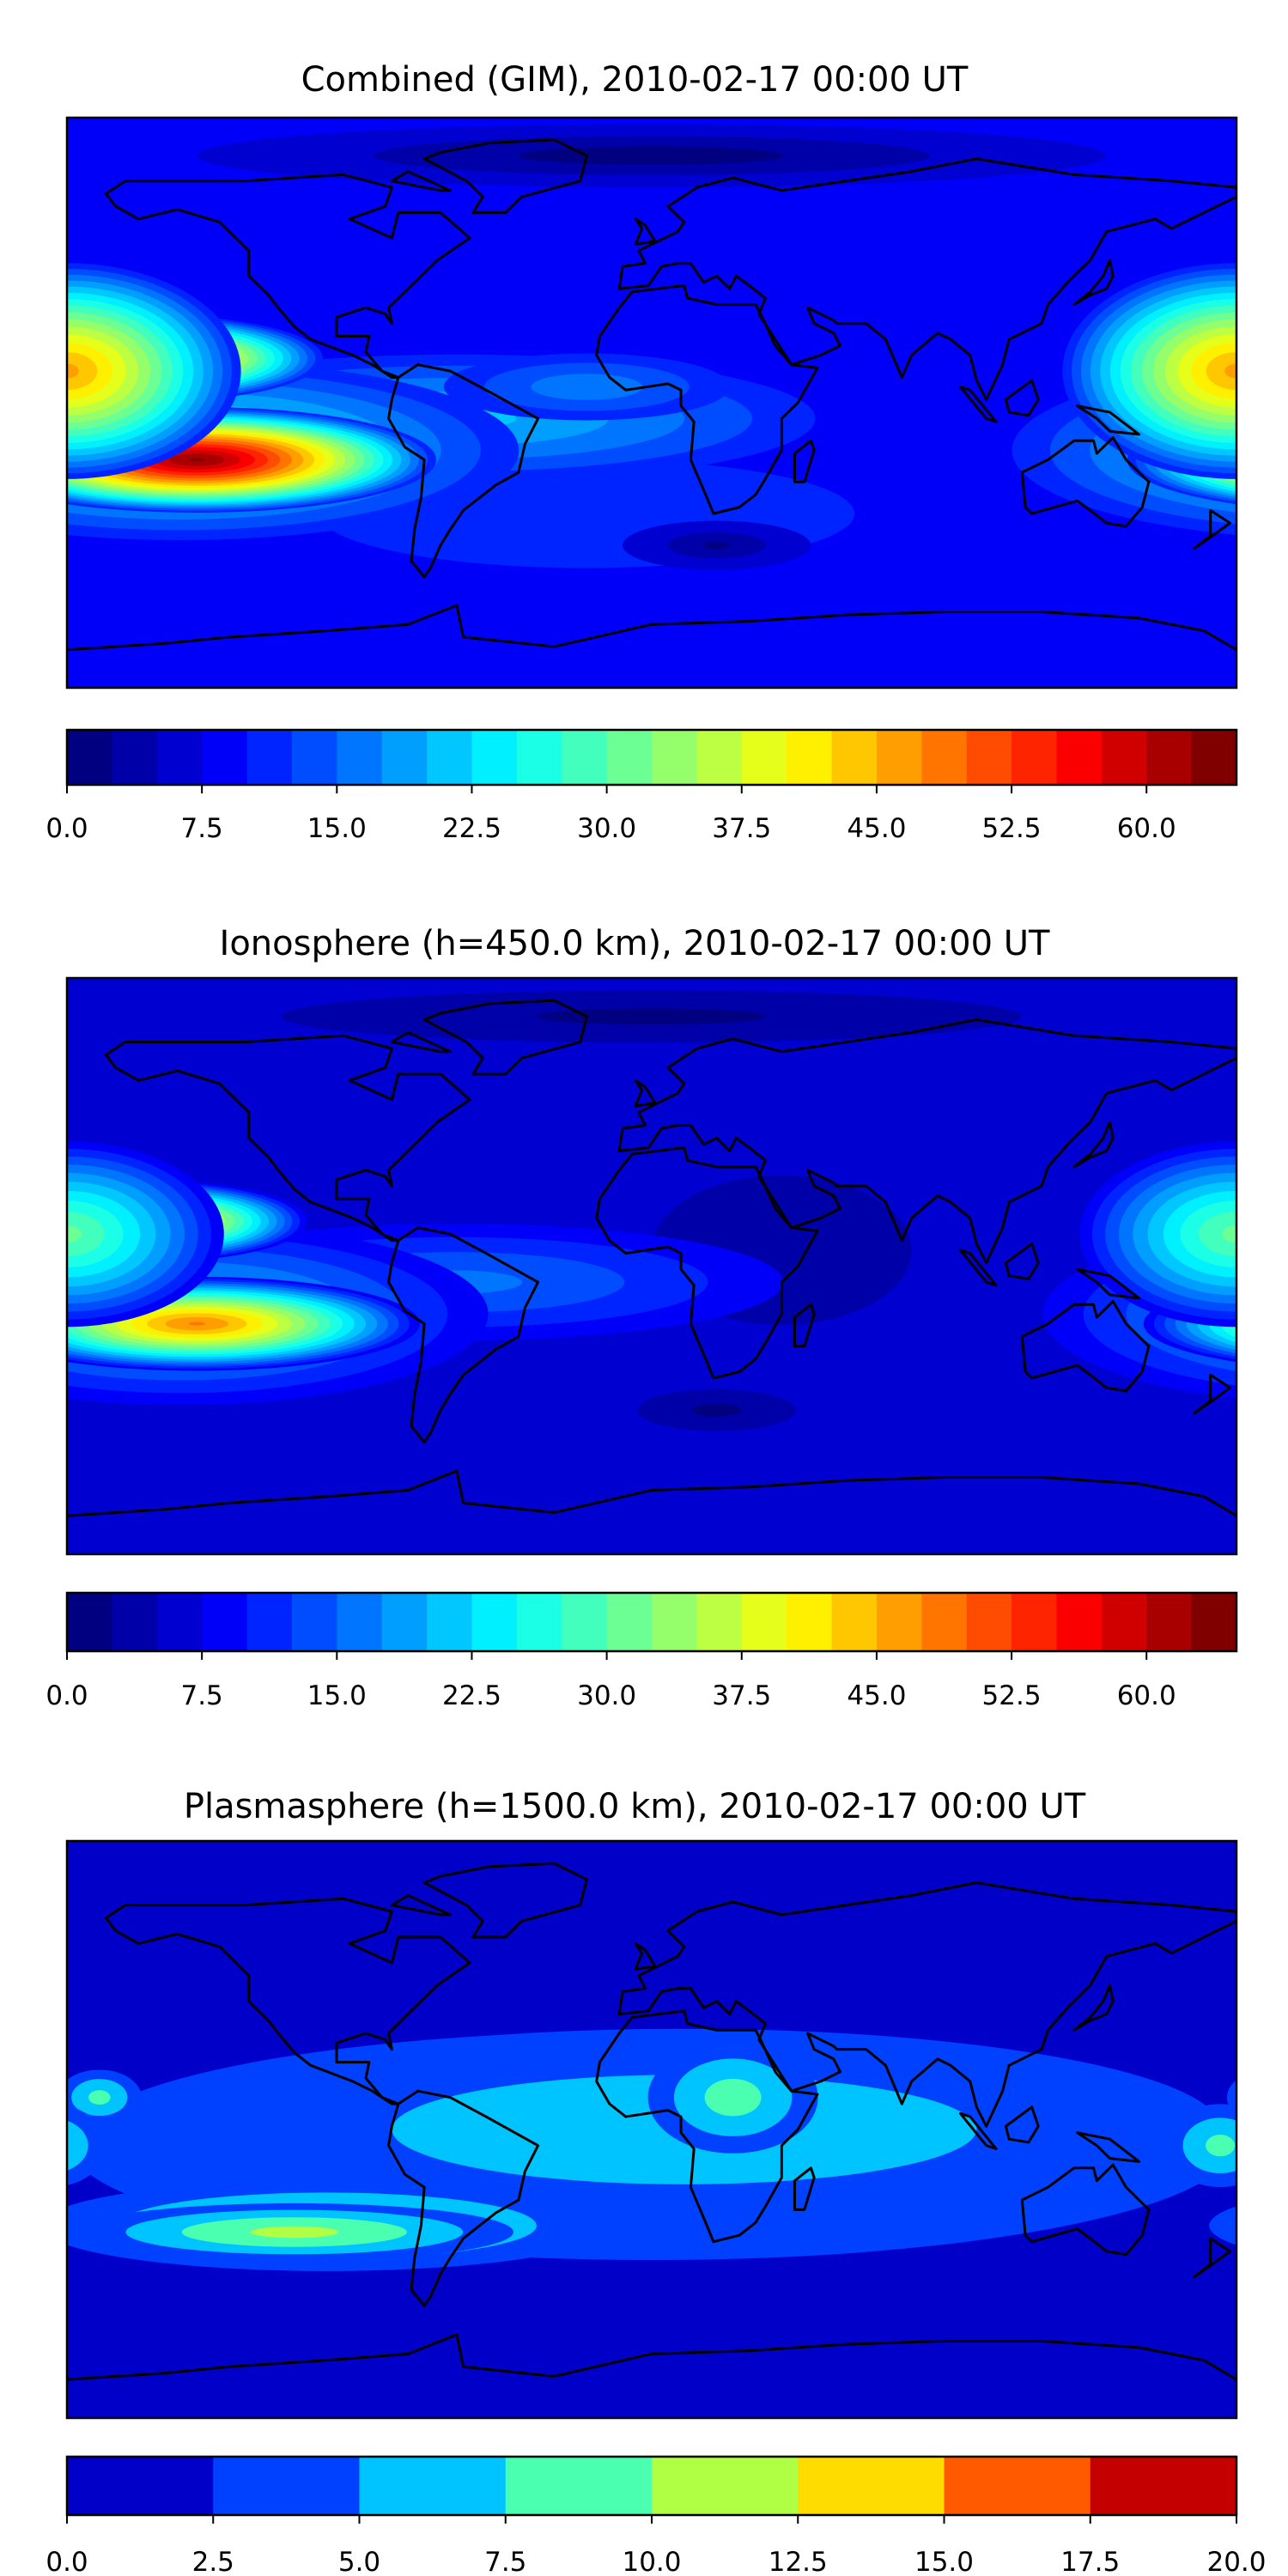  What do you see at coordinates (67, 2561) in the screenshot?
I see `colorbar-tick-label: 0.0` at bounding box center [67, 2561].